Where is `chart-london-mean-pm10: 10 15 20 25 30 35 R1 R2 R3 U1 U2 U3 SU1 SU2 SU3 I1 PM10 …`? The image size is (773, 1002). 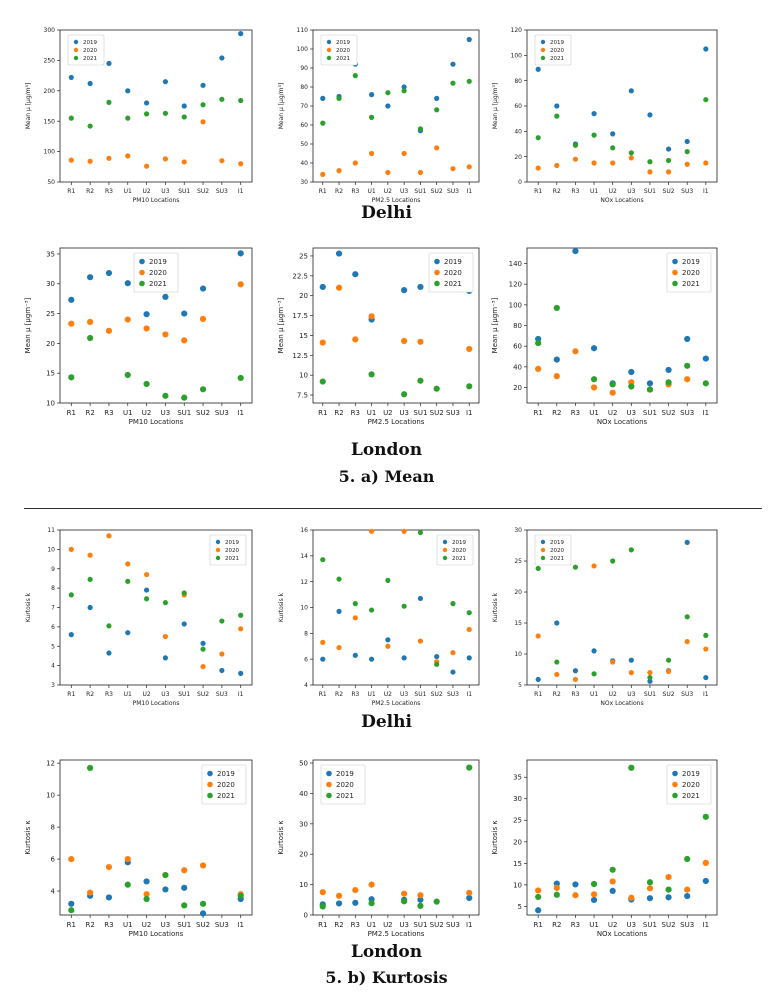 chart-london-mean-pm10: 10 15 20 25 30 35 R1 R2 R3 U1 U2 U3 SU1 SU2 SU3 I1 PM10 … is located at coordinates (138, 336).